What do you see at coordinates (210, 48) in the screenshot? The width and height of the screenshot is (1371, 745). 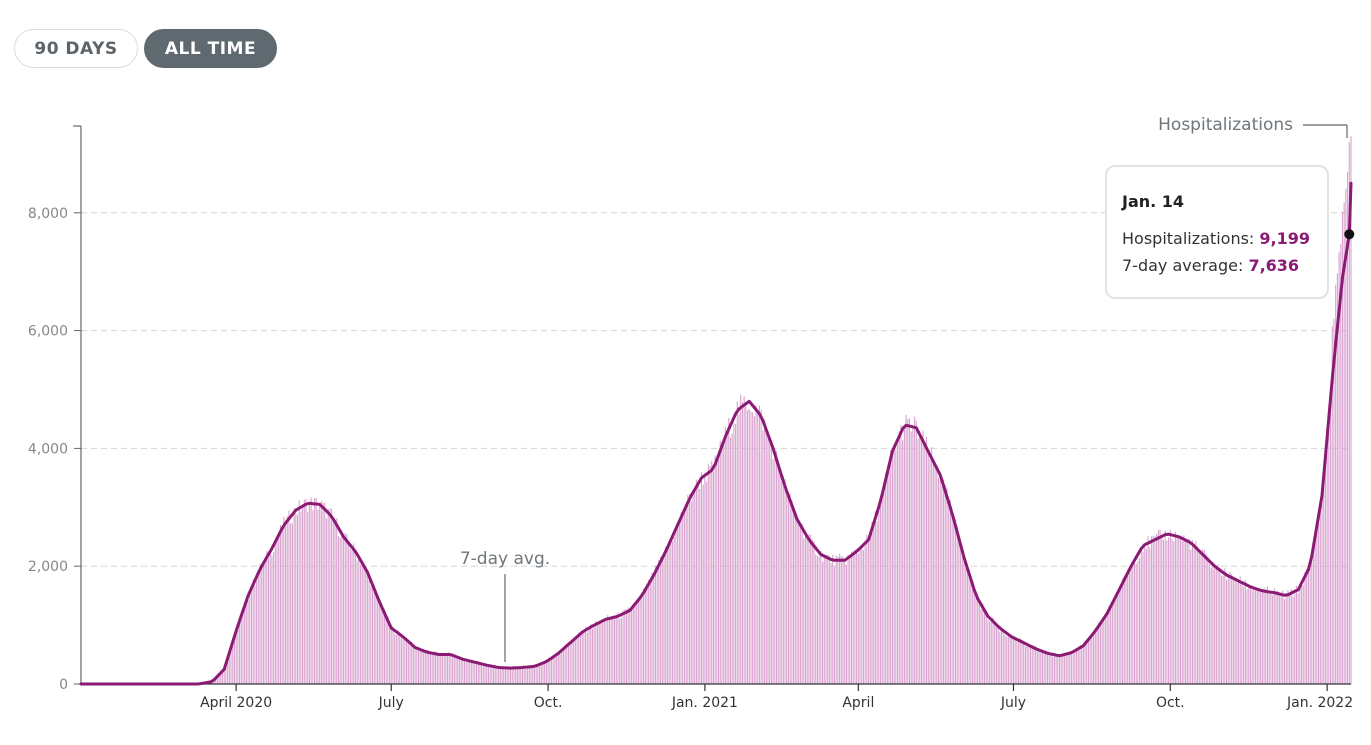 I see `range-all-time-button: ALL TIME` at bounding box center [210, 48].